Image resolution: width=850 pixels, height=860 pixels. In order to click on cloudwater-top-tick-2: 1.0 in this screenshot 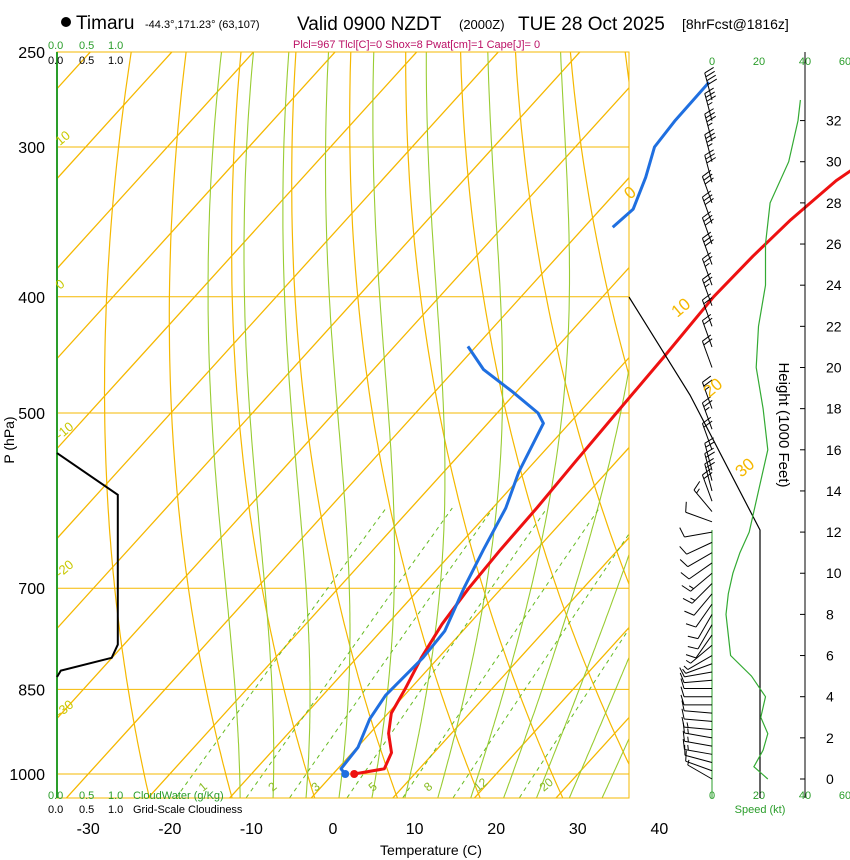, I will do `click(115, 46)`.